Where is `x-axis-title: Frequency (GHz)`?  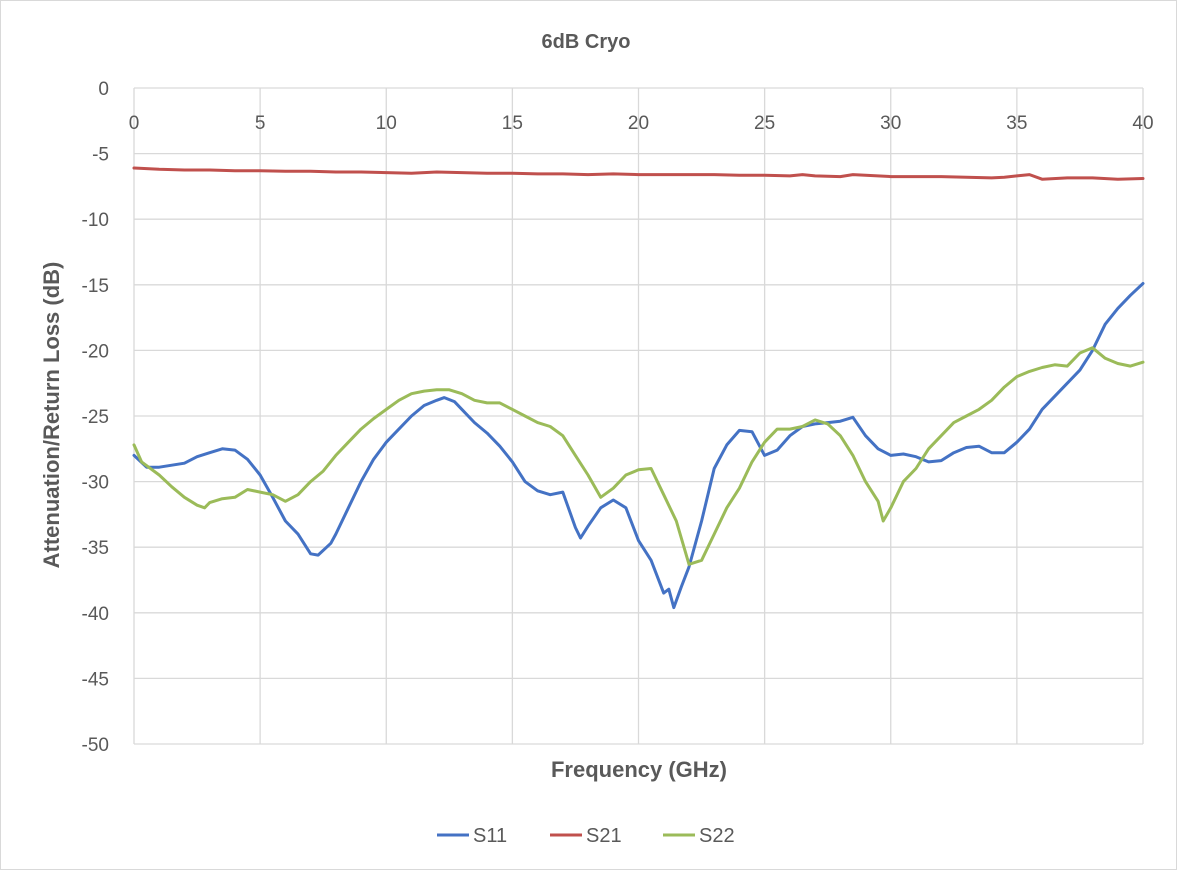
x-axis-title: Frequency (GHz) is located at coordinates (639, 769).